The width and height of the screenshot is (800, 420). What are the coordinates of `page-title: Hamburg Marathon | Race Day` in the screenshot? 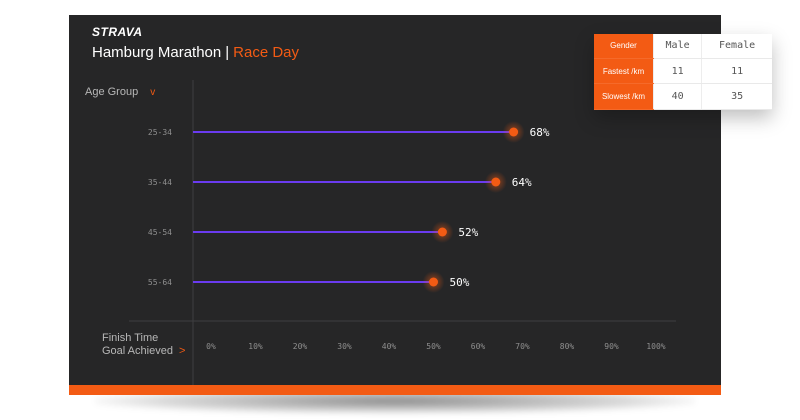 It's located at (195, 52).